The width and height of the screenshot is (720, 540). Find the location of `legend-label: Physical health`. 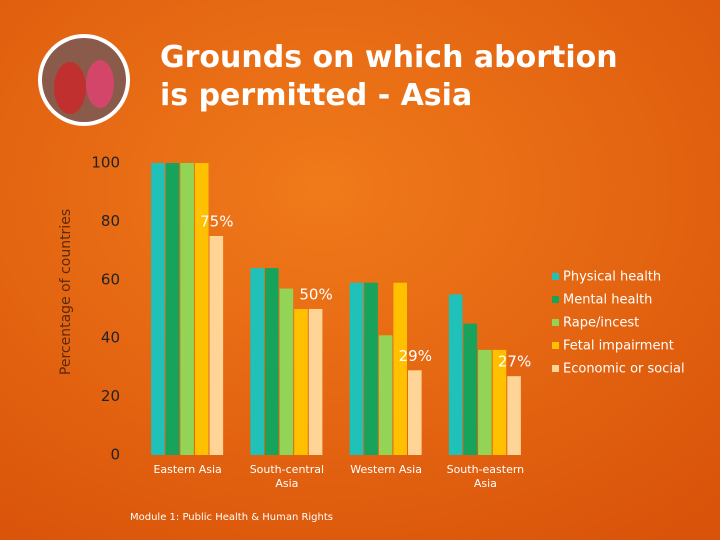

legend-label: Physical health is located at coordinates (612, 277).